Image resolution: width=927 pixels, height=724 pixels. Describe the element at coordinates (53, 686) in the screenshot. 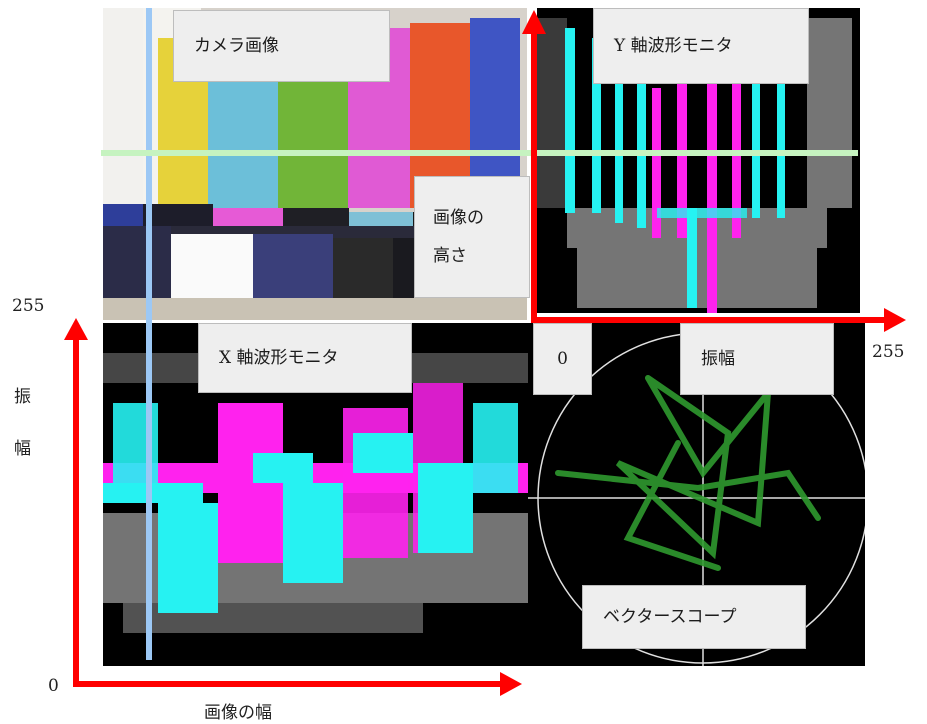

I see `origin-zero-label: 0` at that location.